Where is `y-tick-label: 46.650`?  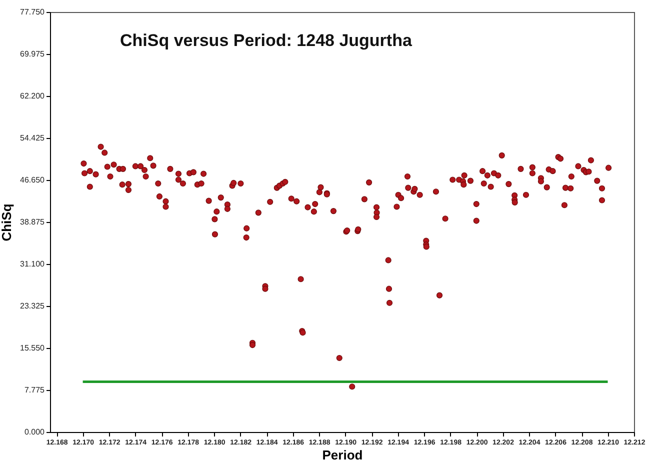
y-tick-label: 46.650 is located at coordinates (33, 180).